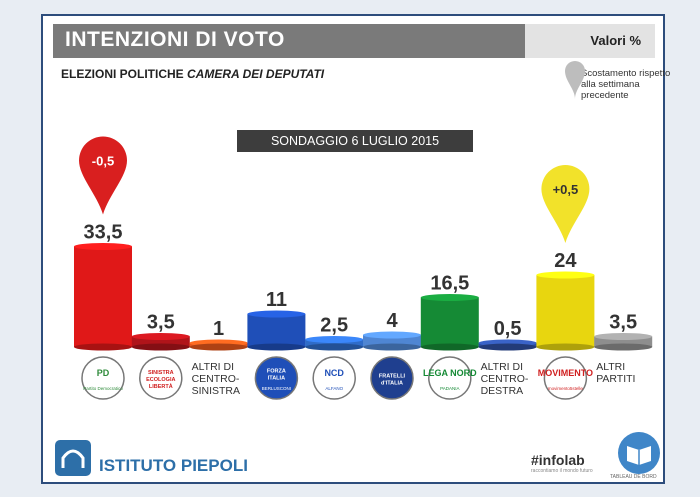 The height and width of the screenshot is (497, 700). What do you see at coordinates (160, 380) in the screenshot?
I see `party-logo-text-1: ECOLOGIA` at bounding box center [160, 380].